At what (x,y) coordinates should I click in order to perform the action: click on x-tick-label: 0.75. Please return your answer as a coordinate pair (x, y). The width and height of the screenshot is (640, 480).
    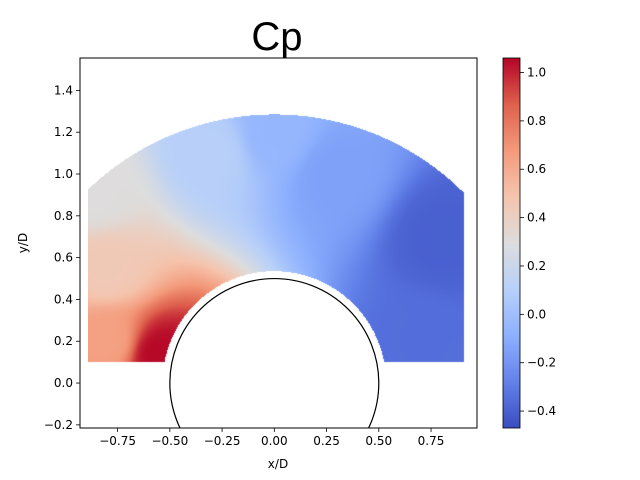
    Looking at the image, I should click on (431, 441).